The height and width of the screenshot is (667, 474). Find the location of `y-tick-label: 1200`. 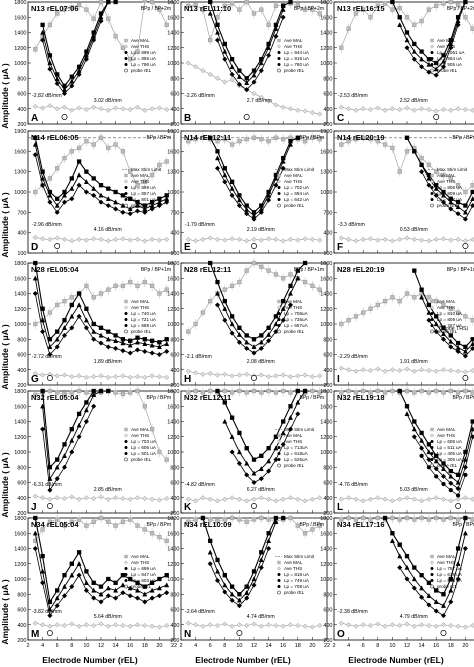

y-tick-label: 1200 is located at coordinates (20, 310).